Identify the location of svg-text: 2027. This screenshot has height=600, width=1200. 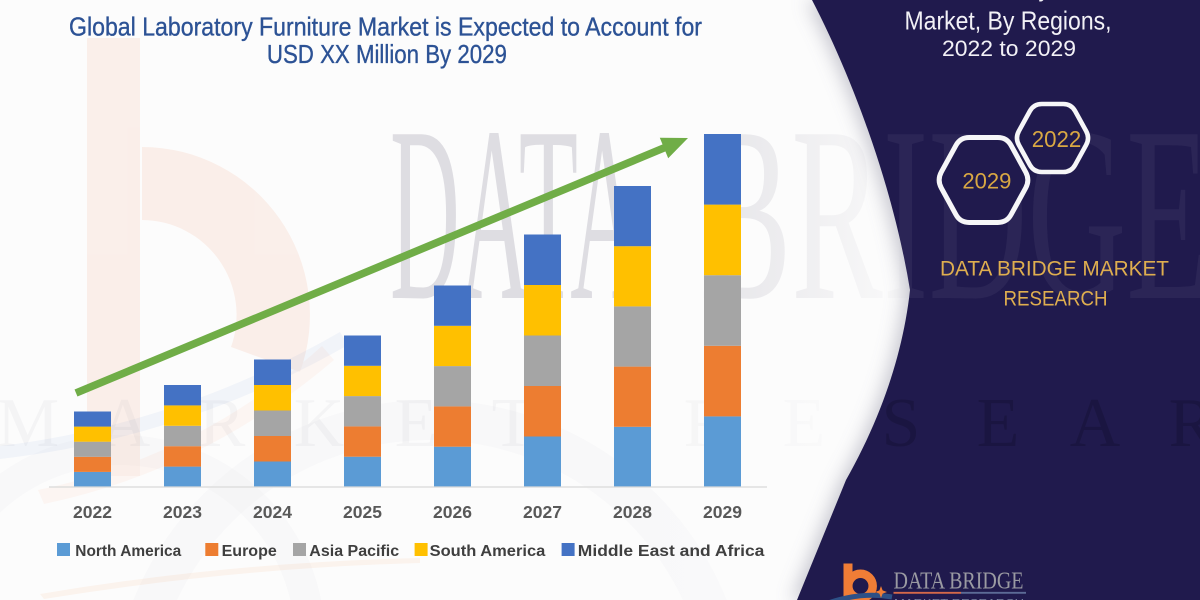
(542, 512).